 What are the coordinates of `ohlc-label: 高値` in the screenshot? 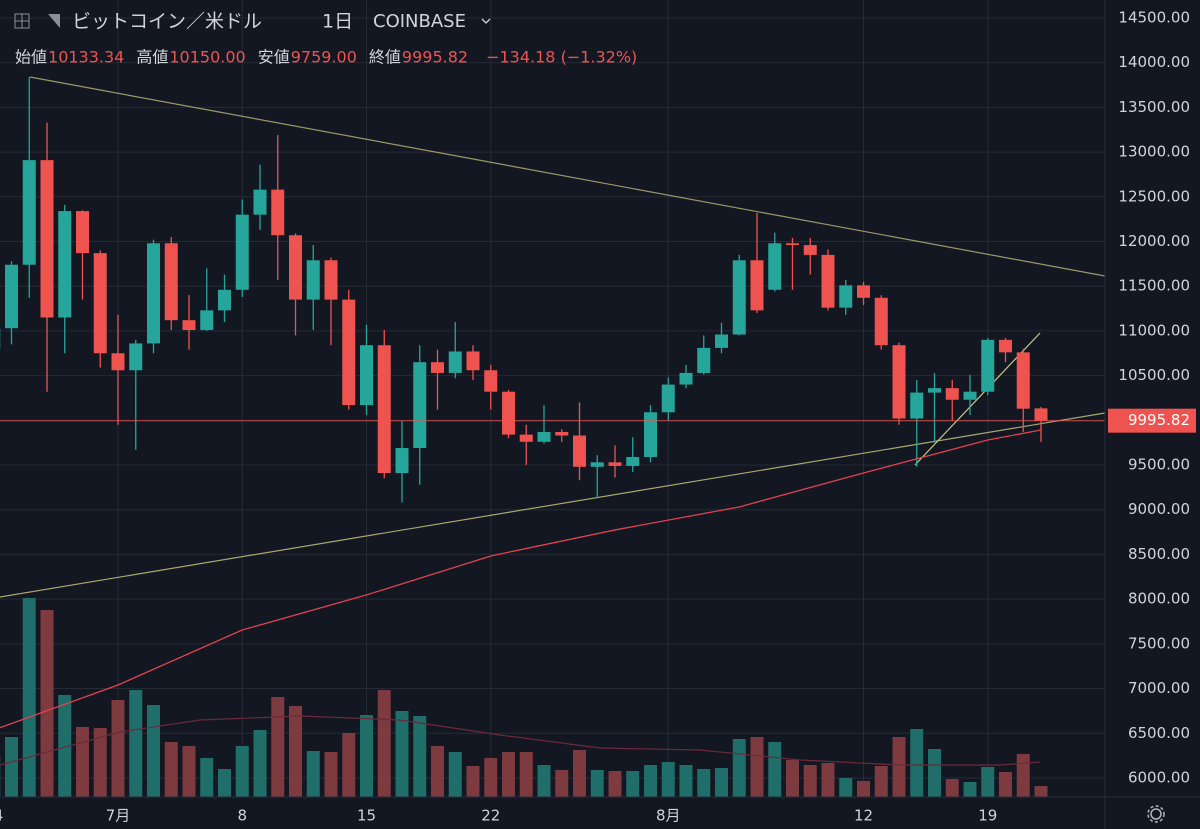 It's located at (152, 57).